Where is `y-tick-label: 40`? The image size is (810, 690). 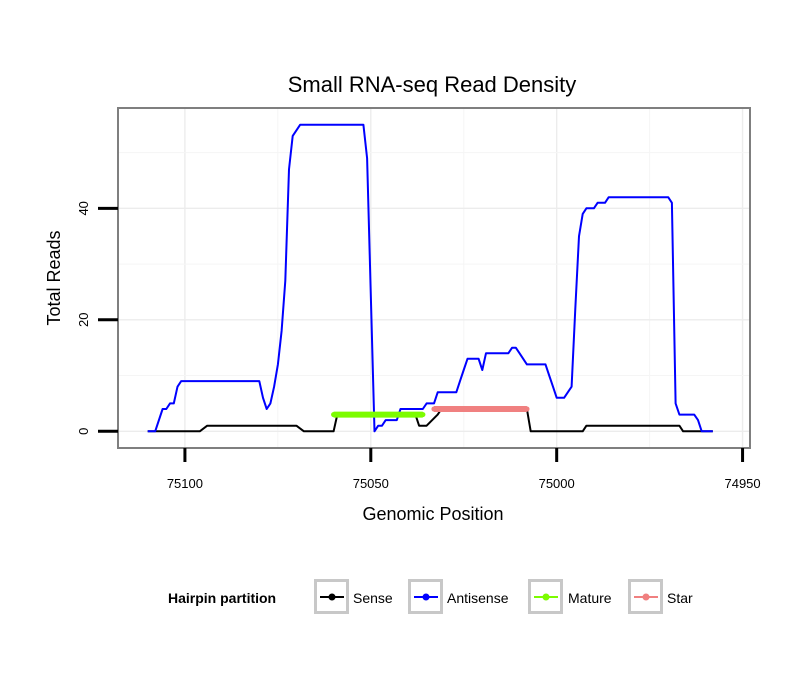 y-tick-label: 40 is located at coordinates (83, 208).